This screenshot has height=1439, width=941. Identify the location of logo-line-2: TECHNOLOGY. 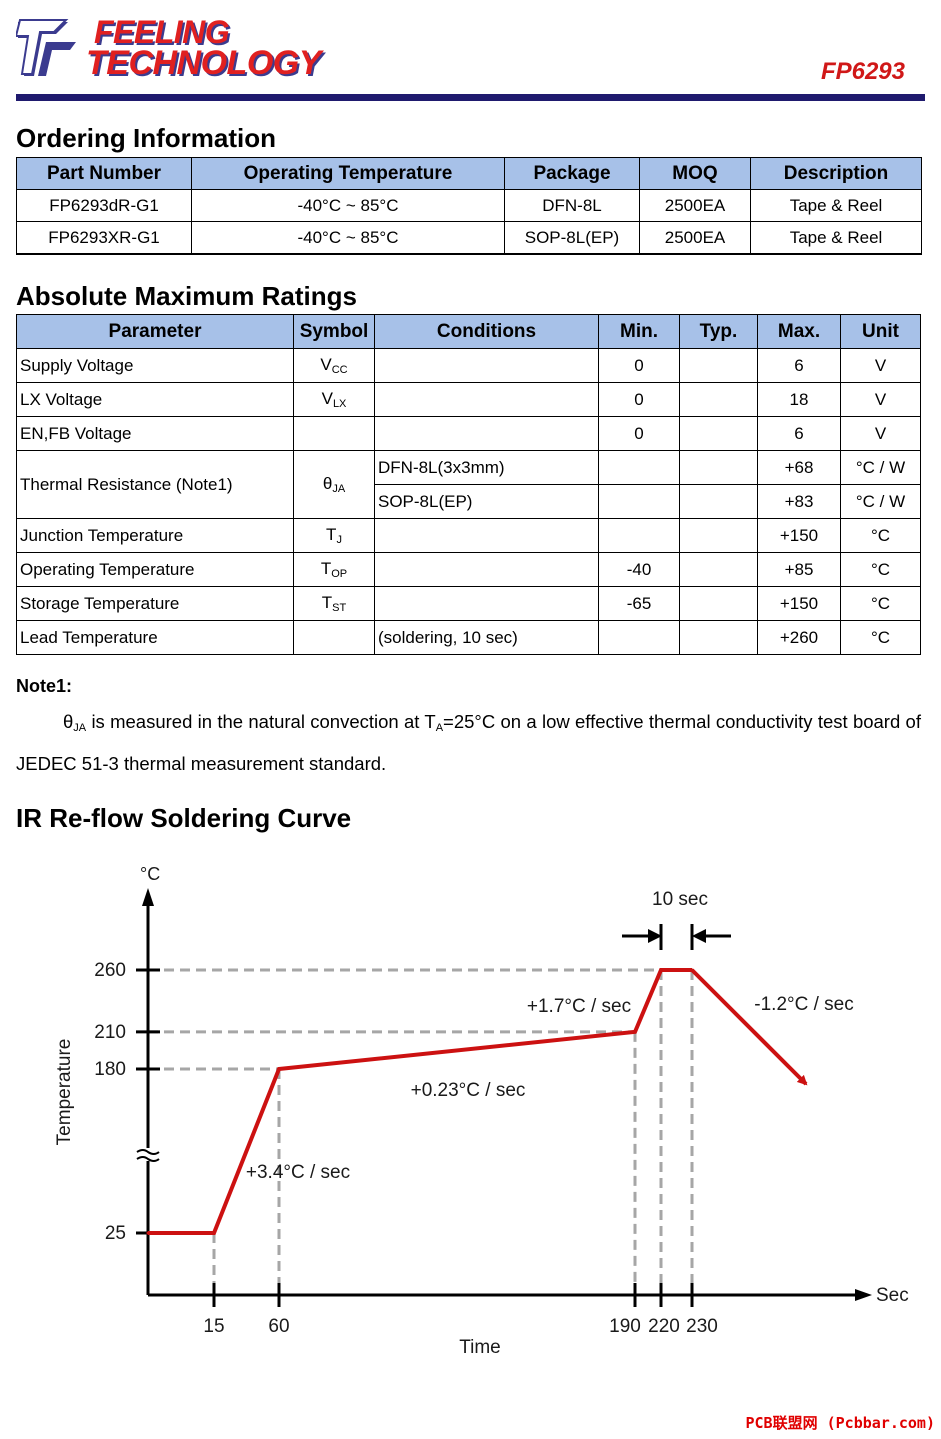
(203, 63).